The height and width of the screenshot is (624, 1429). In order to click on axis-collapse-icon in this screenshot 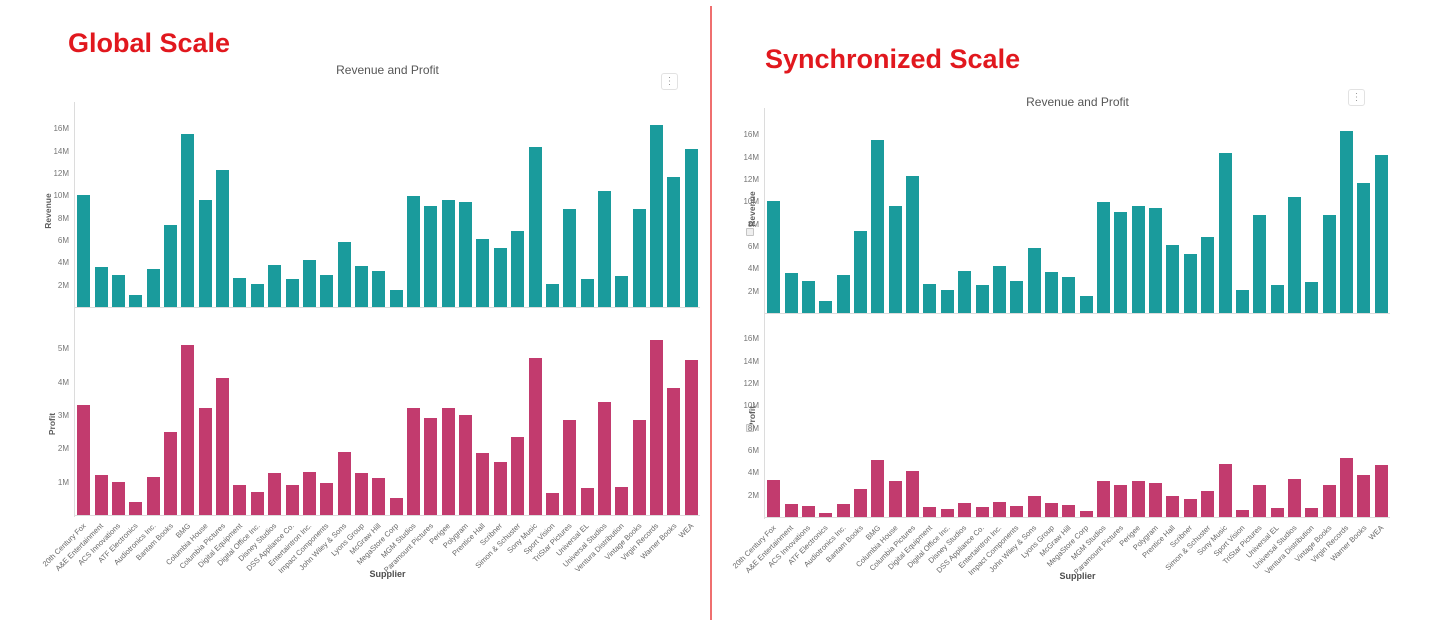, I will do `click(750, 232)`.